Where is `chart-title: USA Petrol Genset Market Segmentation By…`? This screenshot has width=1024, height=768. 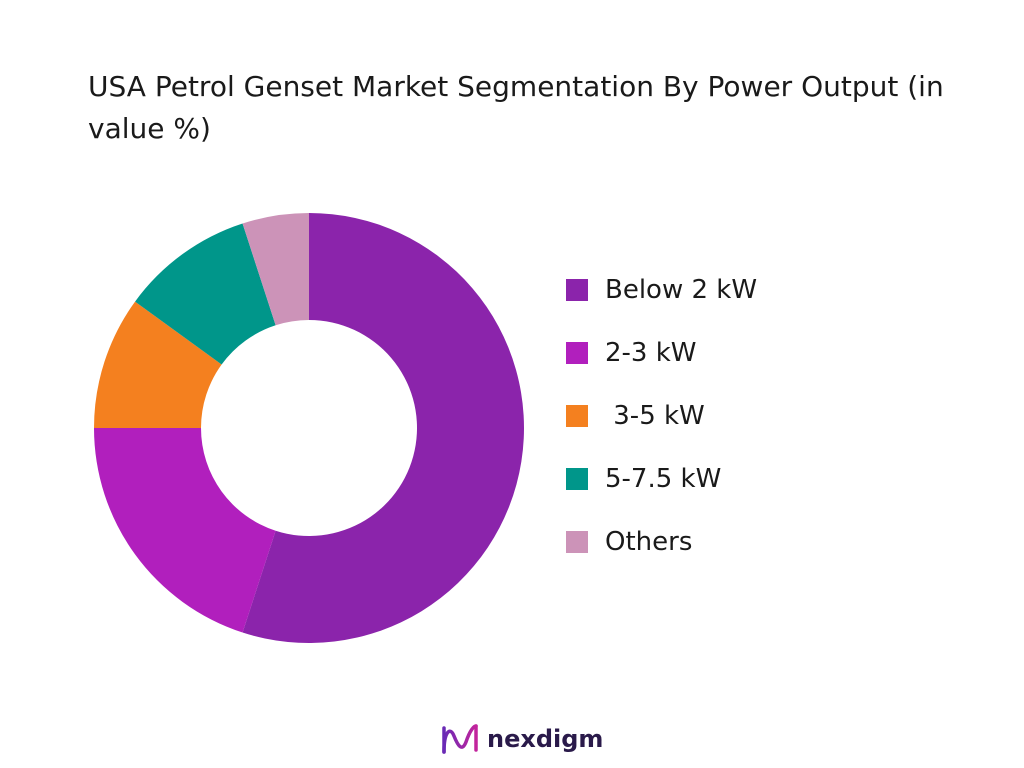 chart-title: USA Petrol Genset Market Segmentation By… is located at coordinates (516, 107).